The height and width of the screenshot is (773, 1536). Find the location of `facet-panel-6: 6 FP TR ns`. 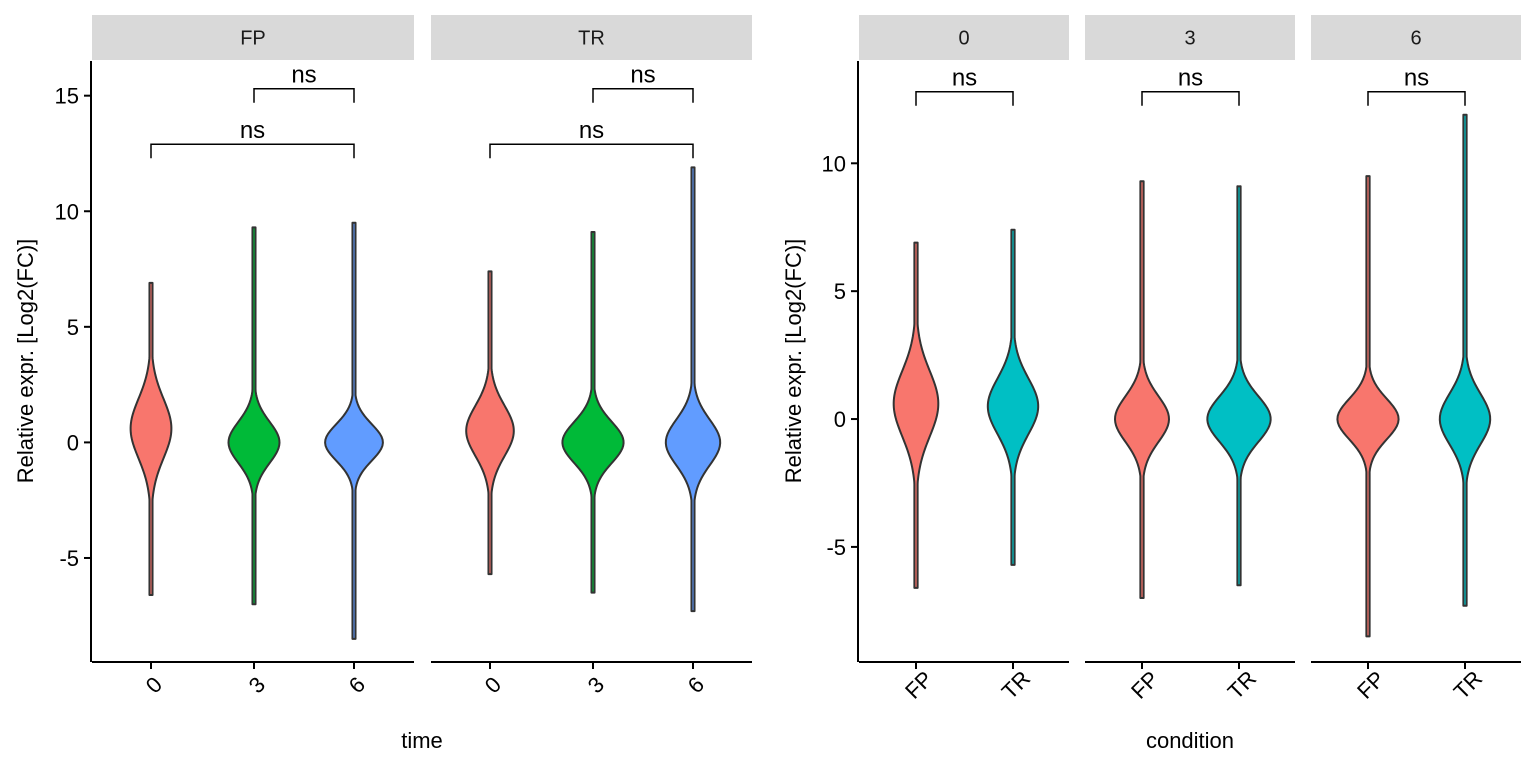

facet-panel-6: 6 FP TR ns is located at coordinates (1416, 359).